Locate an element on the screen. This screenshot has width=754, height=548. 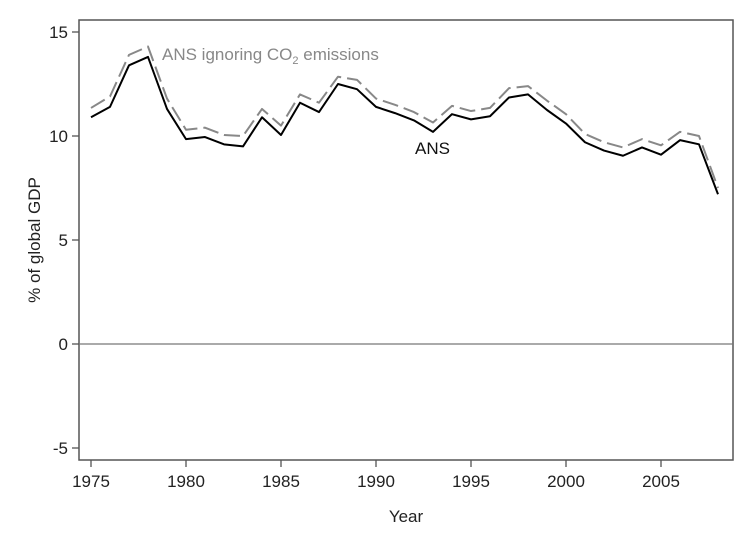
annotation-text-pre: ANS ignoring CO is located at coordinates (227, 54).